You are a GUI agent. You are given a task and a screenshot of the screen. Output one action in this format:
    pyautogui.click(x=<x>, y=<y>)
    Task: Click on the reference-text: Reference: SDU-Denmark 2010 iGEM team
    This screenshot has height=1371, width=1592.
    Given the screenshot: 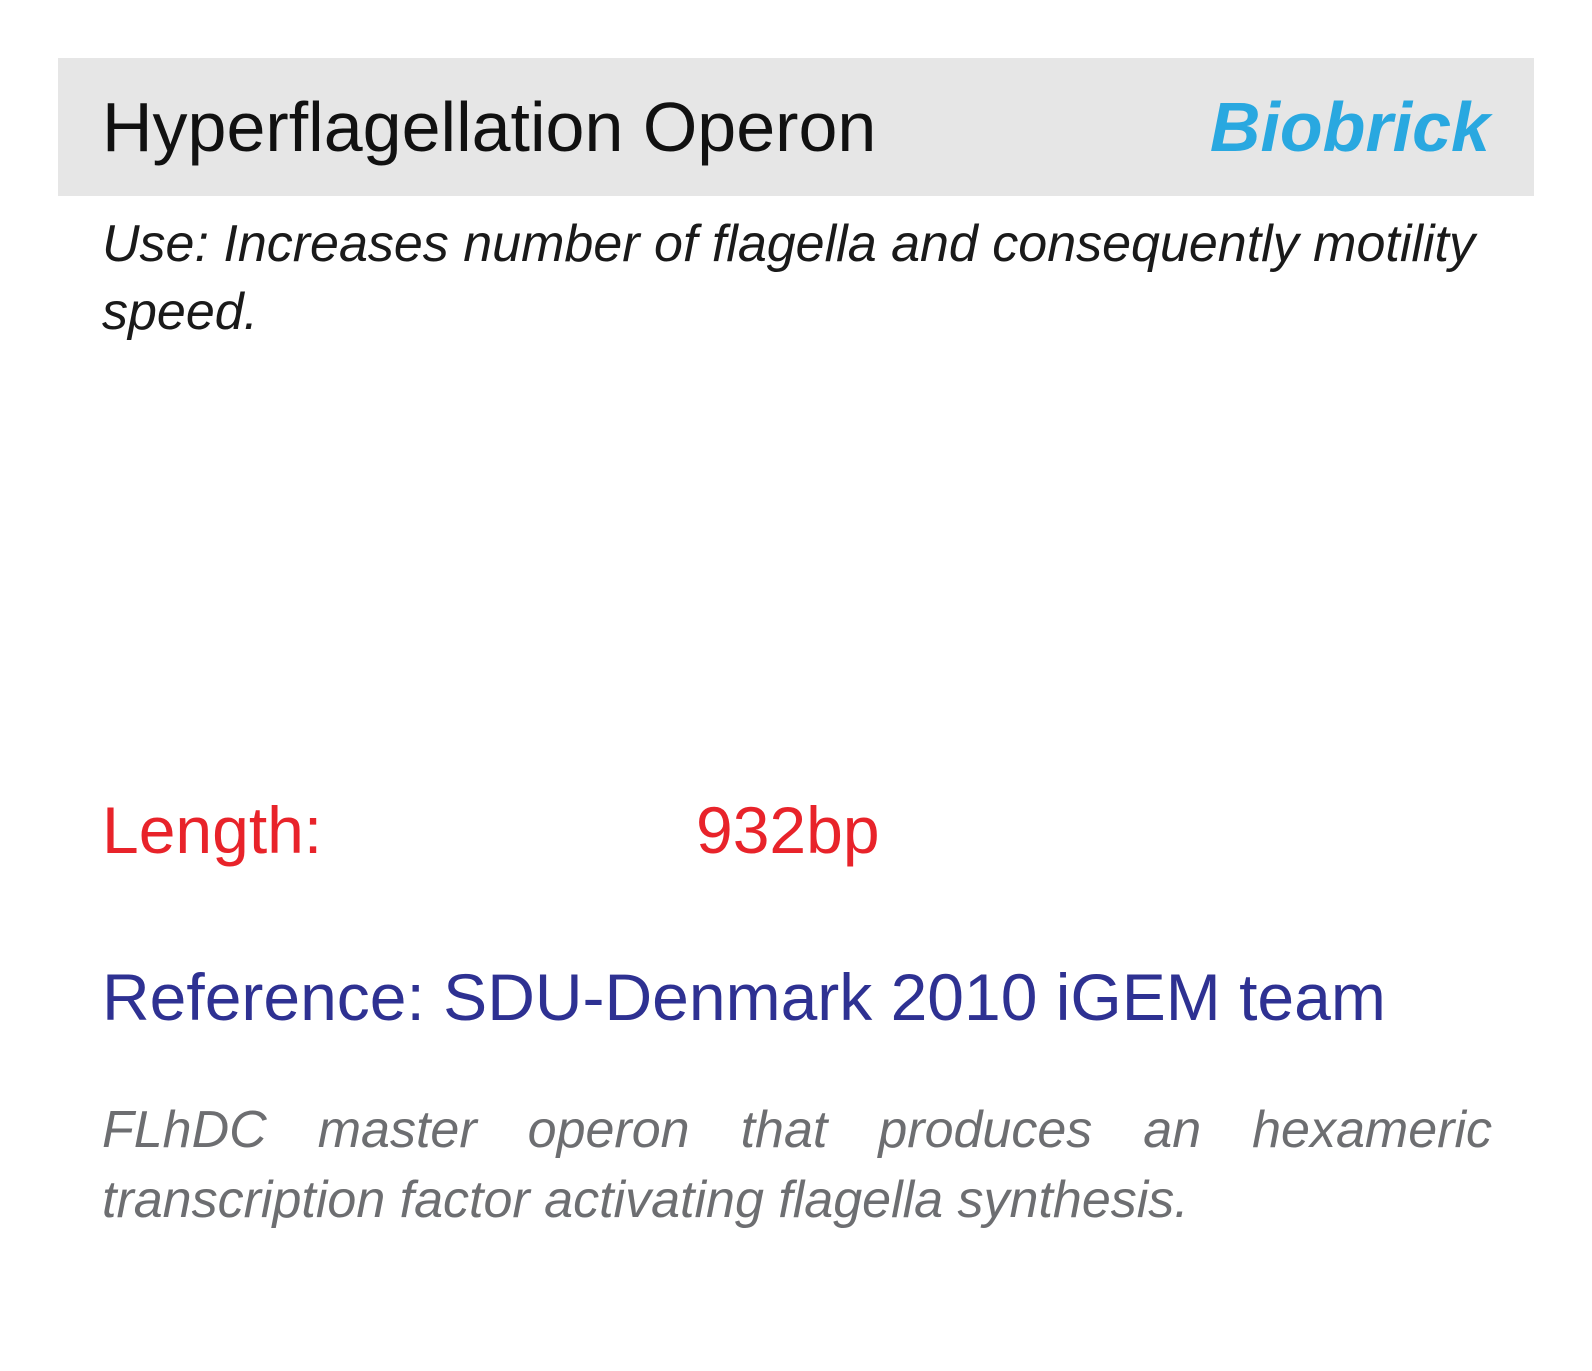 What is the action you would take?
    pyautogui.click(x=744, y=997)
    